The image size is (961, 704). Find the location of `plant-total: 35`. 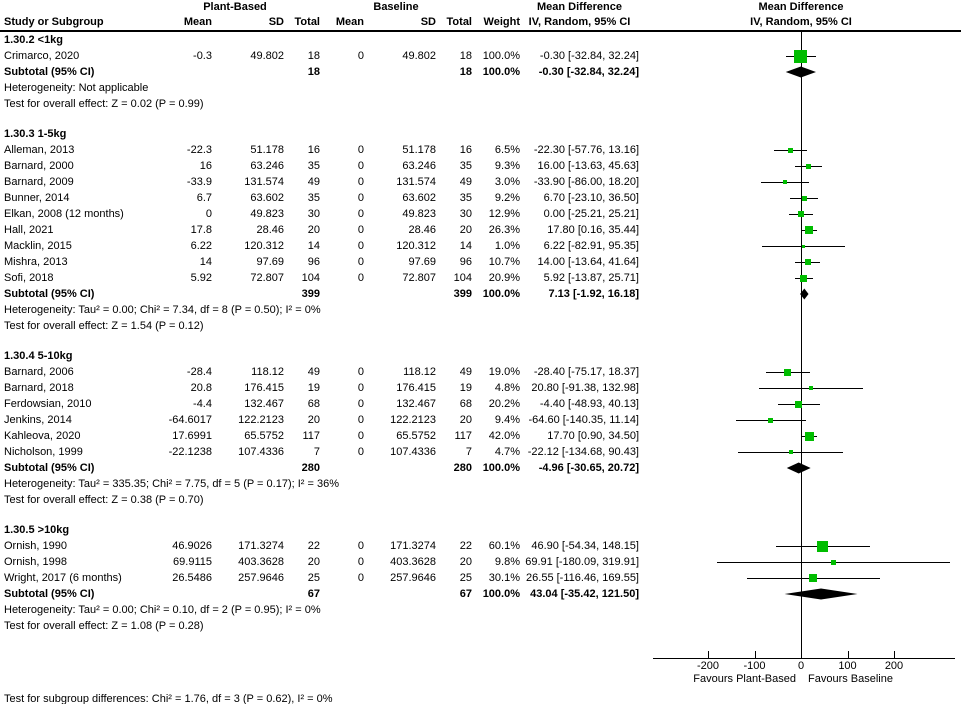

plant-total: 35 is located at coordinates (313, 198).